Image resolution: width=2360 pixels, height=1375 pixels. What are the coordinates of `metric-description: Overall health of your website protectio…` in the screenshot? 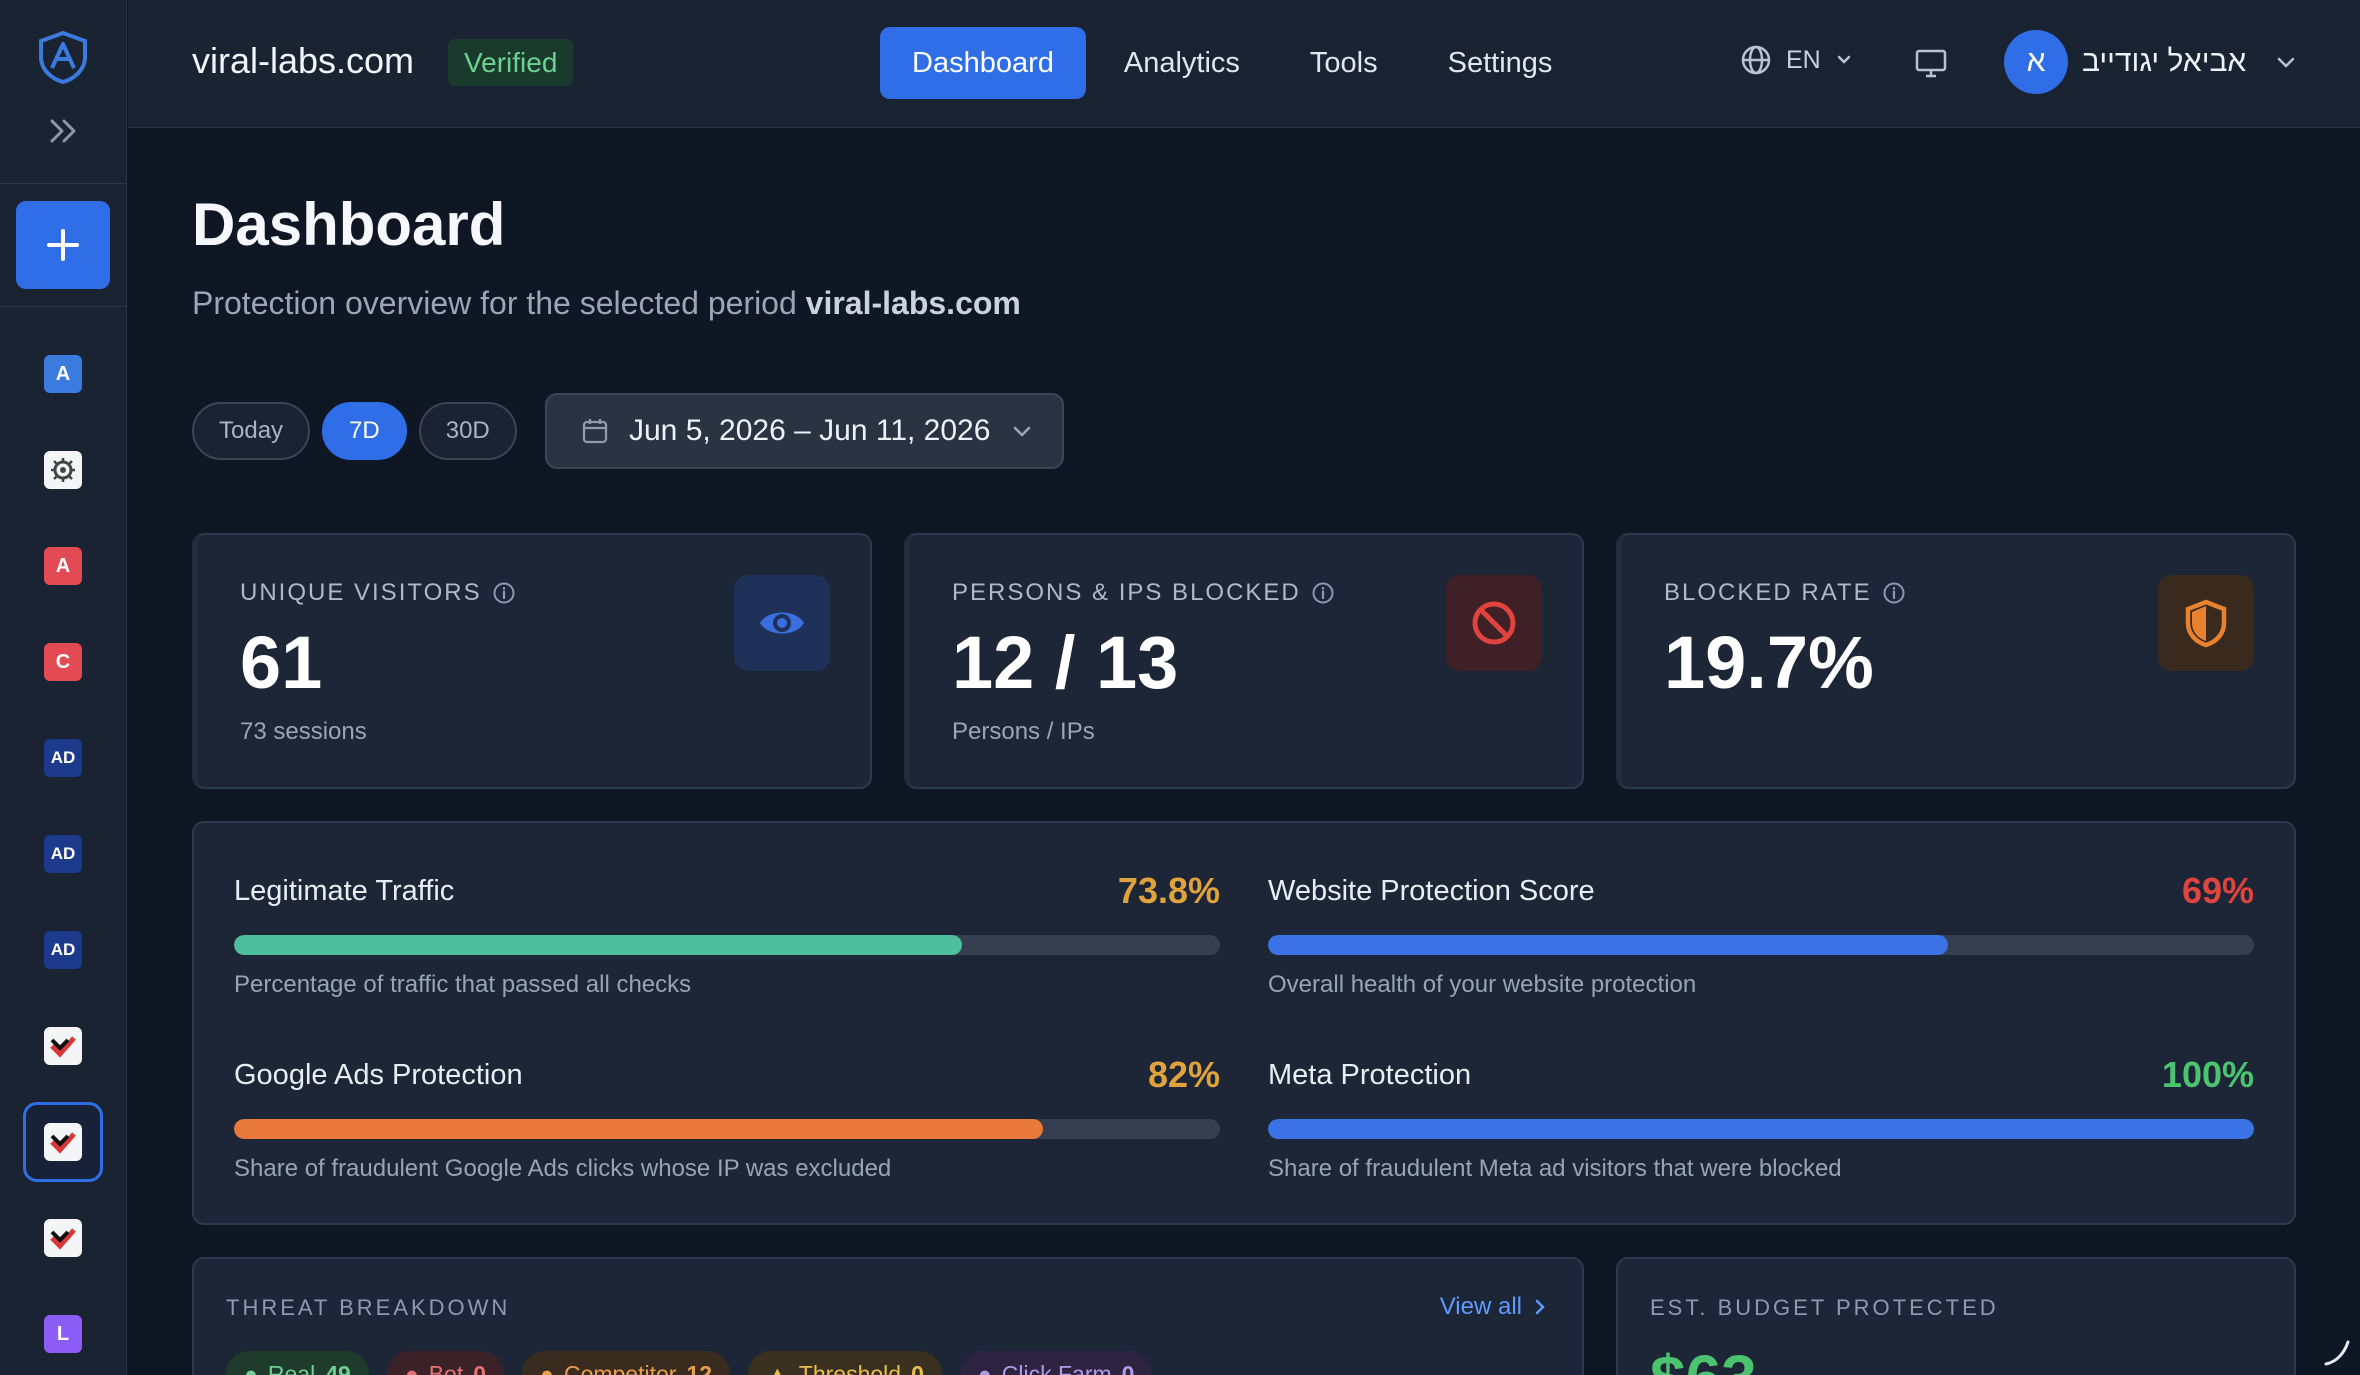 It's located at (1482, 984).